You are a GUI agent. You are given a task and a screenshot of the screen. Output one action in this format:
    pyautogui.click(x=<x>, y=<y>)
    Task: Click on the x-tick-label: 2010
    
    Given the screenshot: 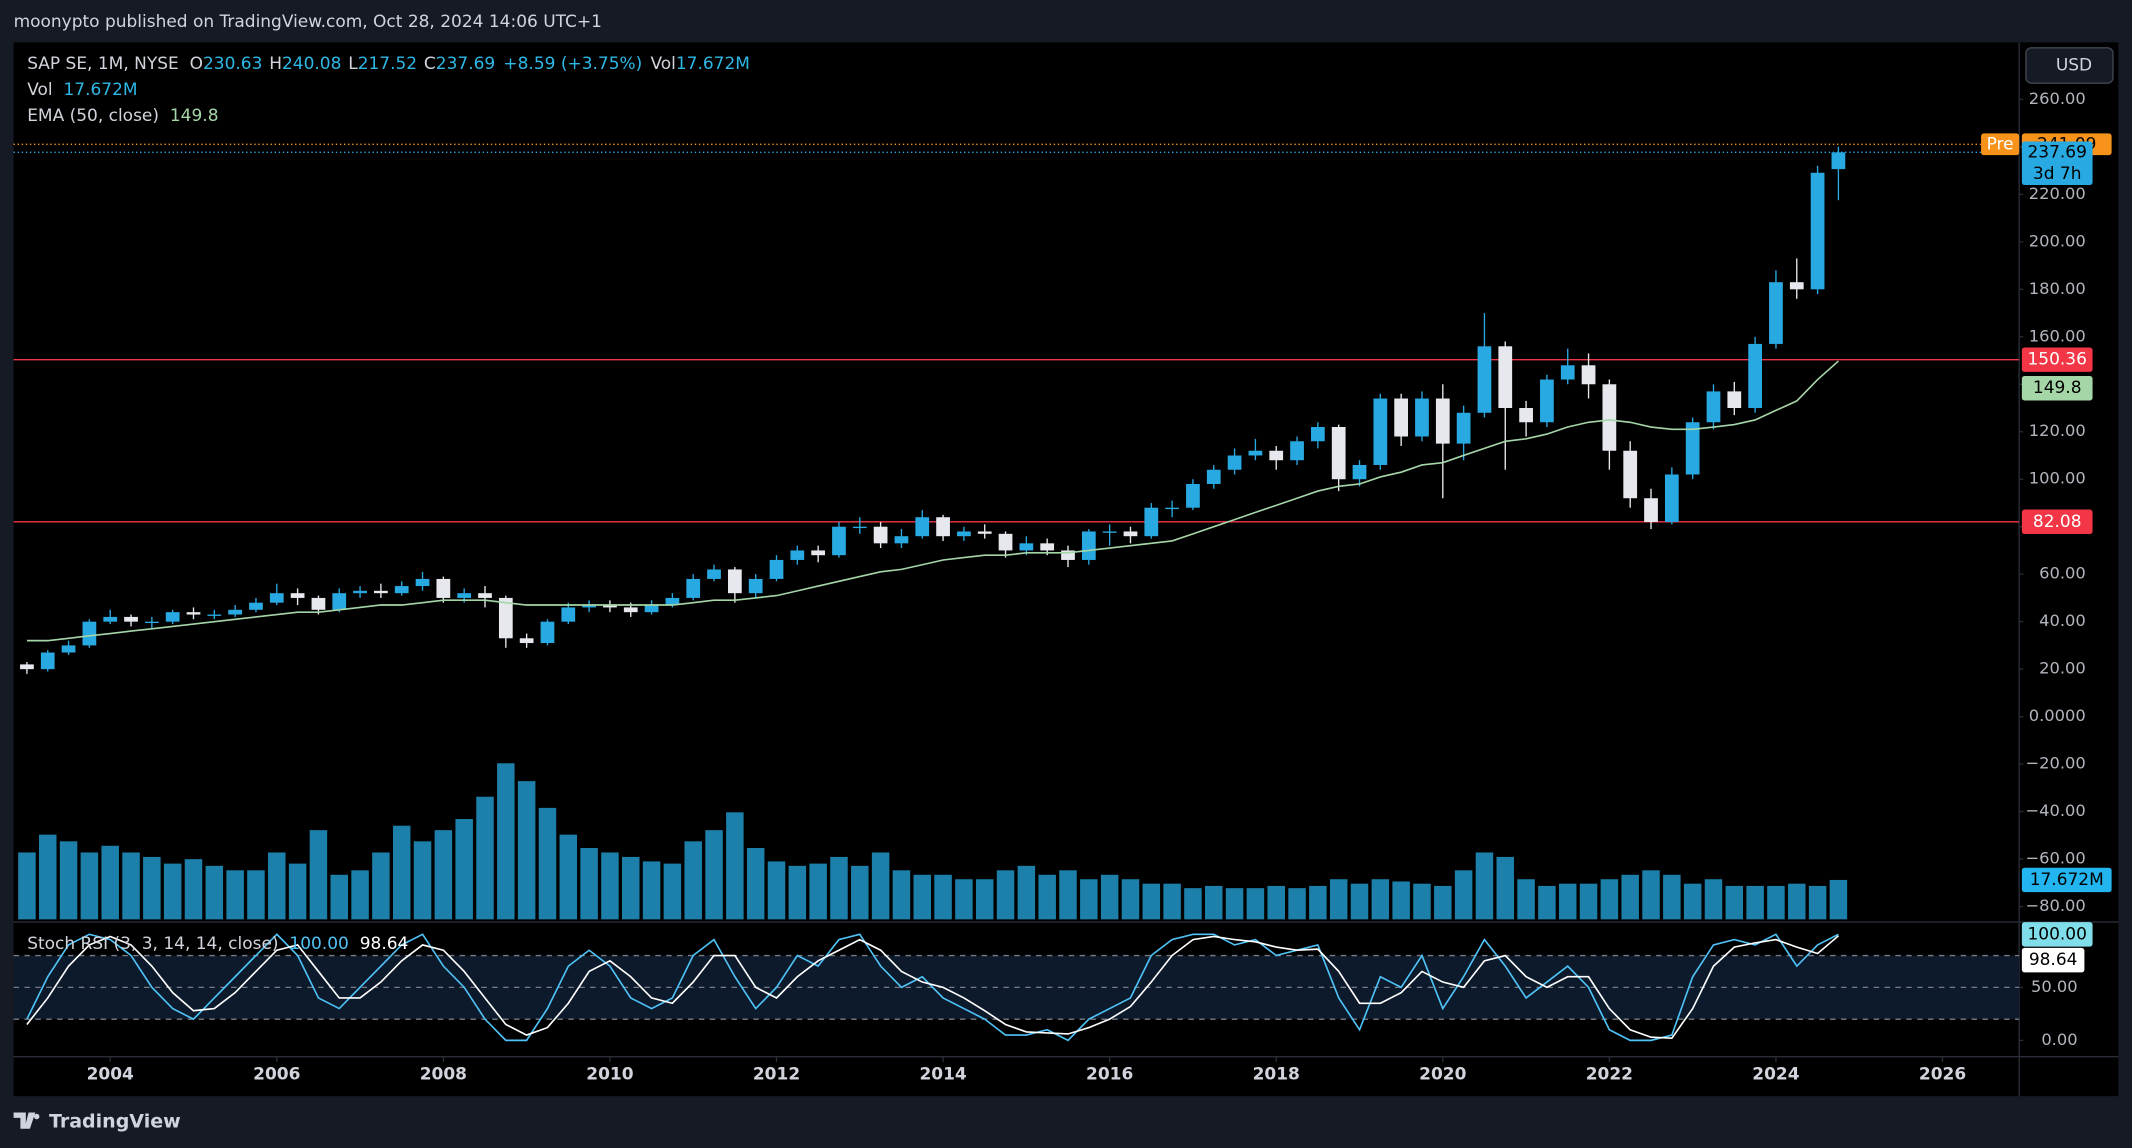 What is the action you would take?
    pyautogui.click(x=609, y=1074)
    